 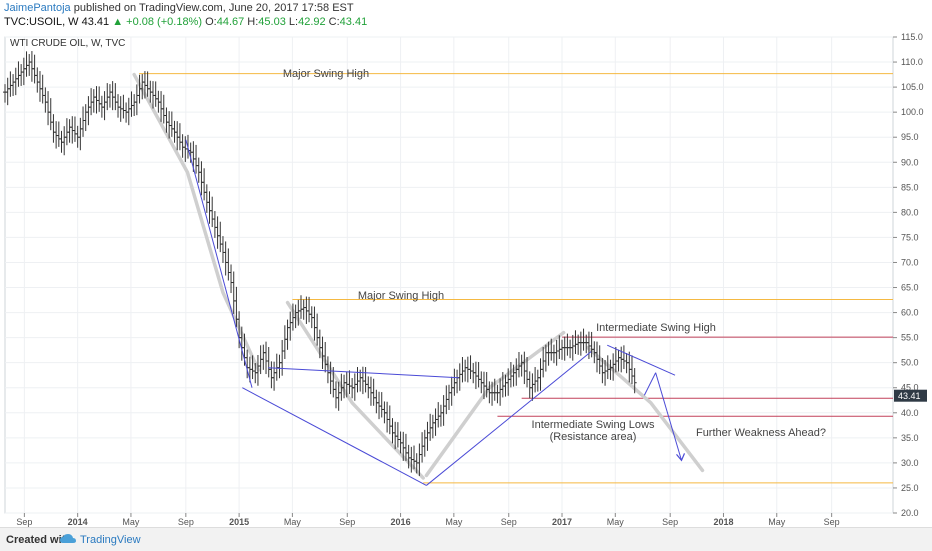 I want to click on y-tick-label: 35.0, so click(x=910, y=438).